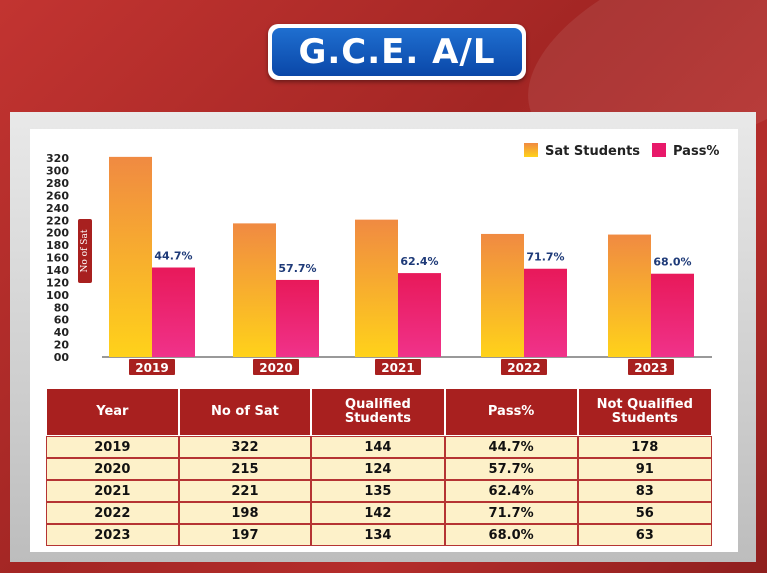 The image size is (767, 573). What do you see at coordinates (57, 295) in the screenshot?
I see `y-tick-label: 100` at bounding box center [57, 295].